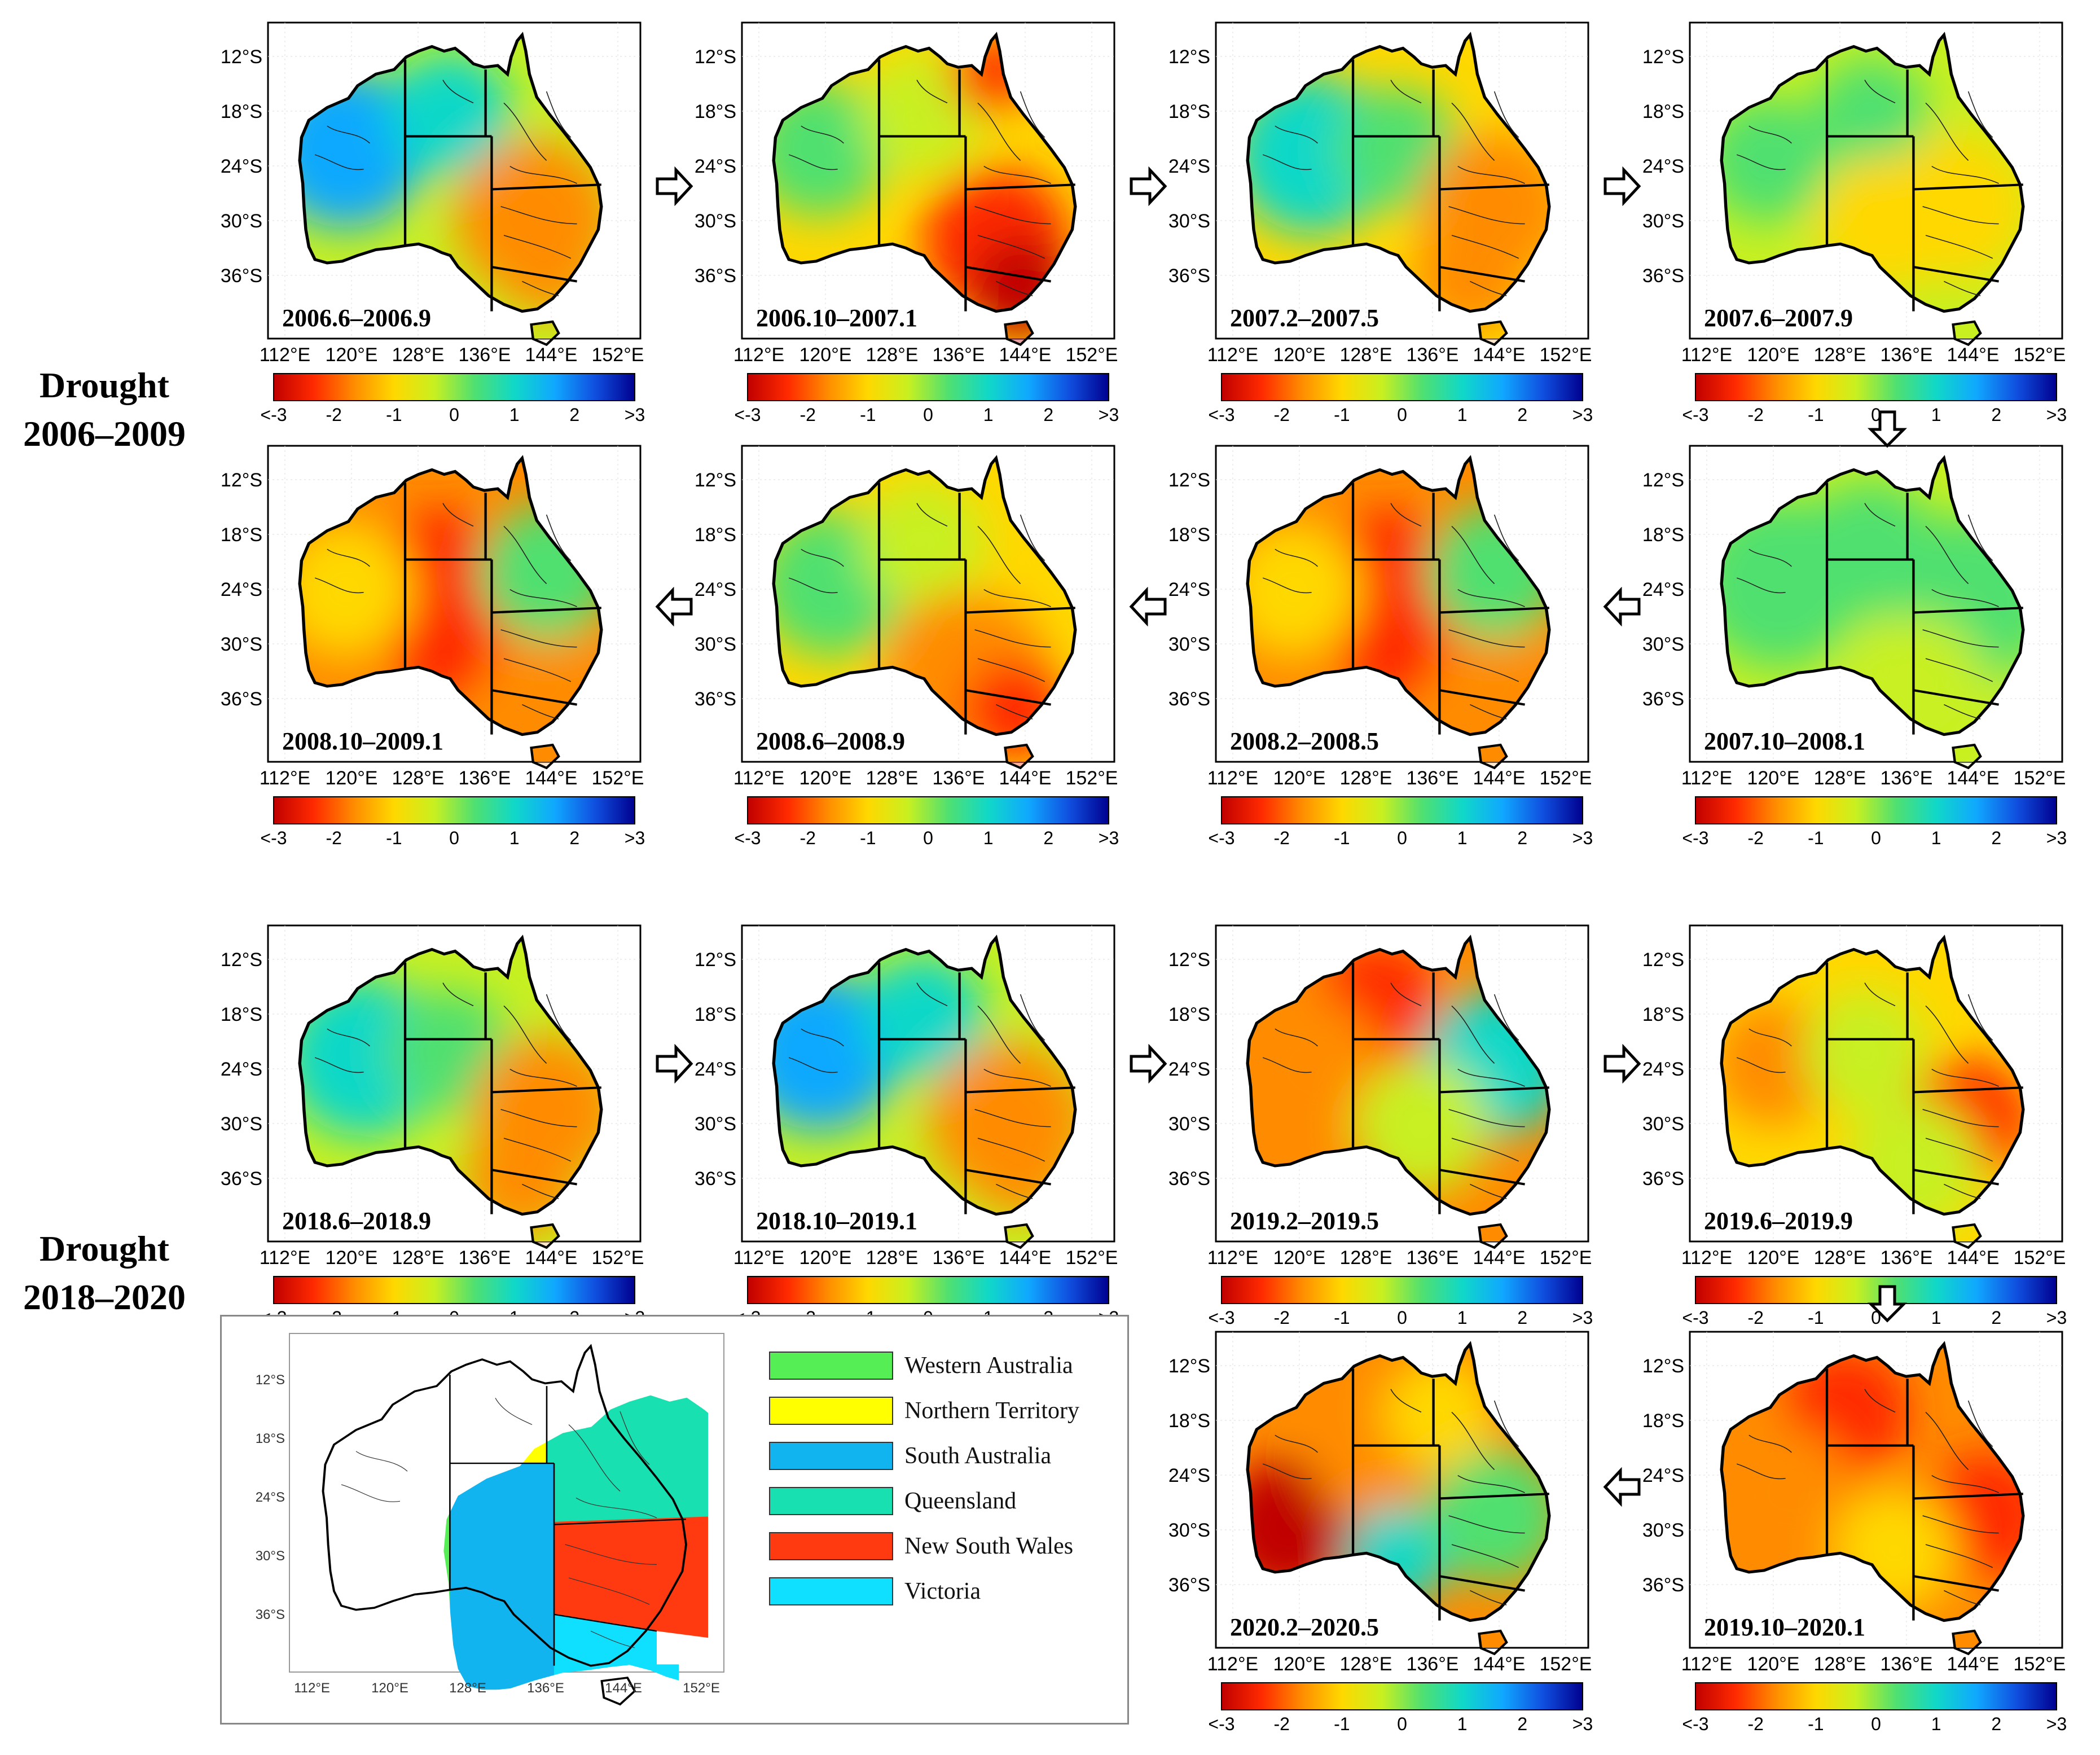  I want to click on group-label-drought-2006-2009: Drought 2006–2009, so click(104, 409).